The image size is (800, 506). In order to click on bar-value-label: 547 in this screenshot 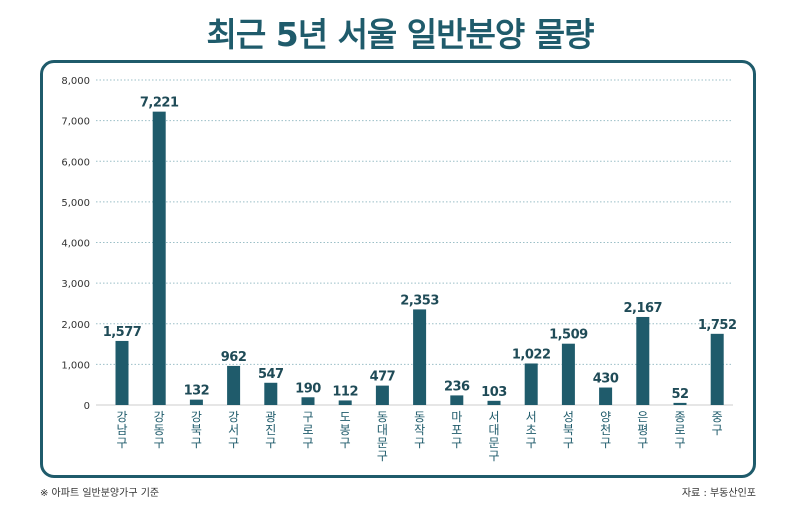, I will do `click(271, 374)`.